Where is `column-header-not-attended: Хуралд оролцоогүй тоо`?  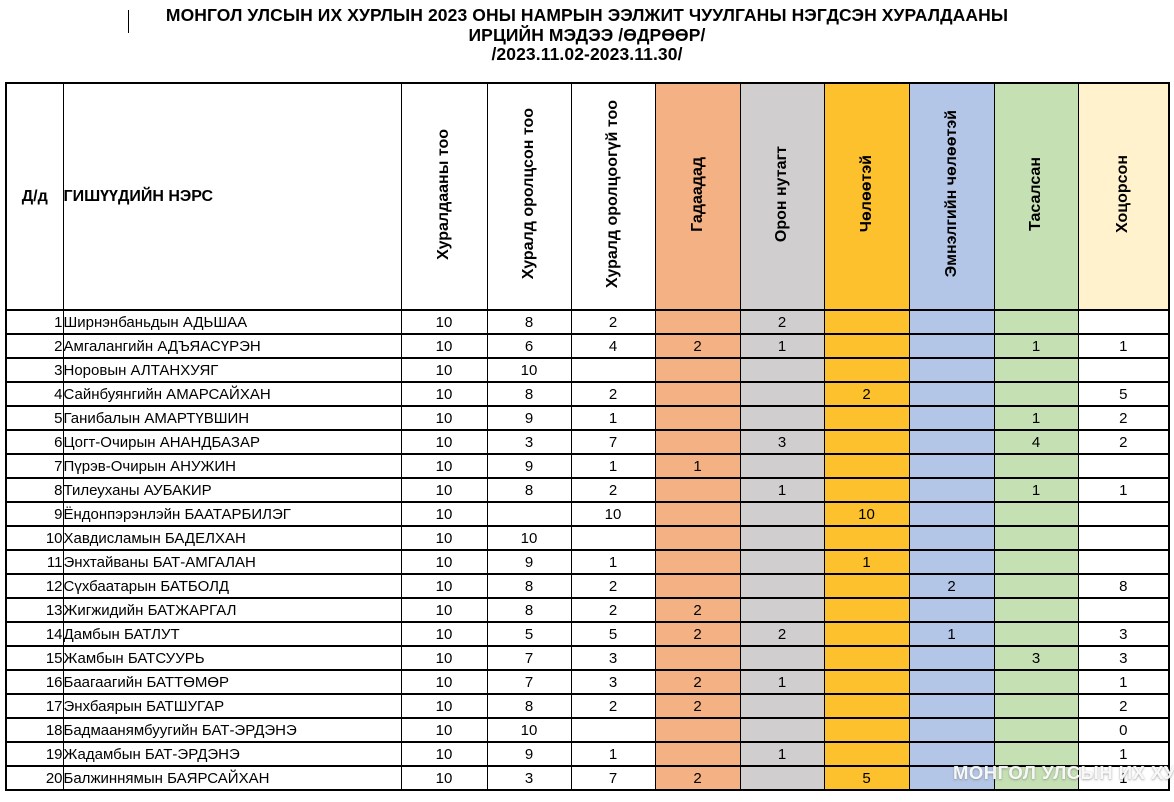
column-header-not-attended: Хуралд оролцоогүй тоо is located at coordinates (613, 196).